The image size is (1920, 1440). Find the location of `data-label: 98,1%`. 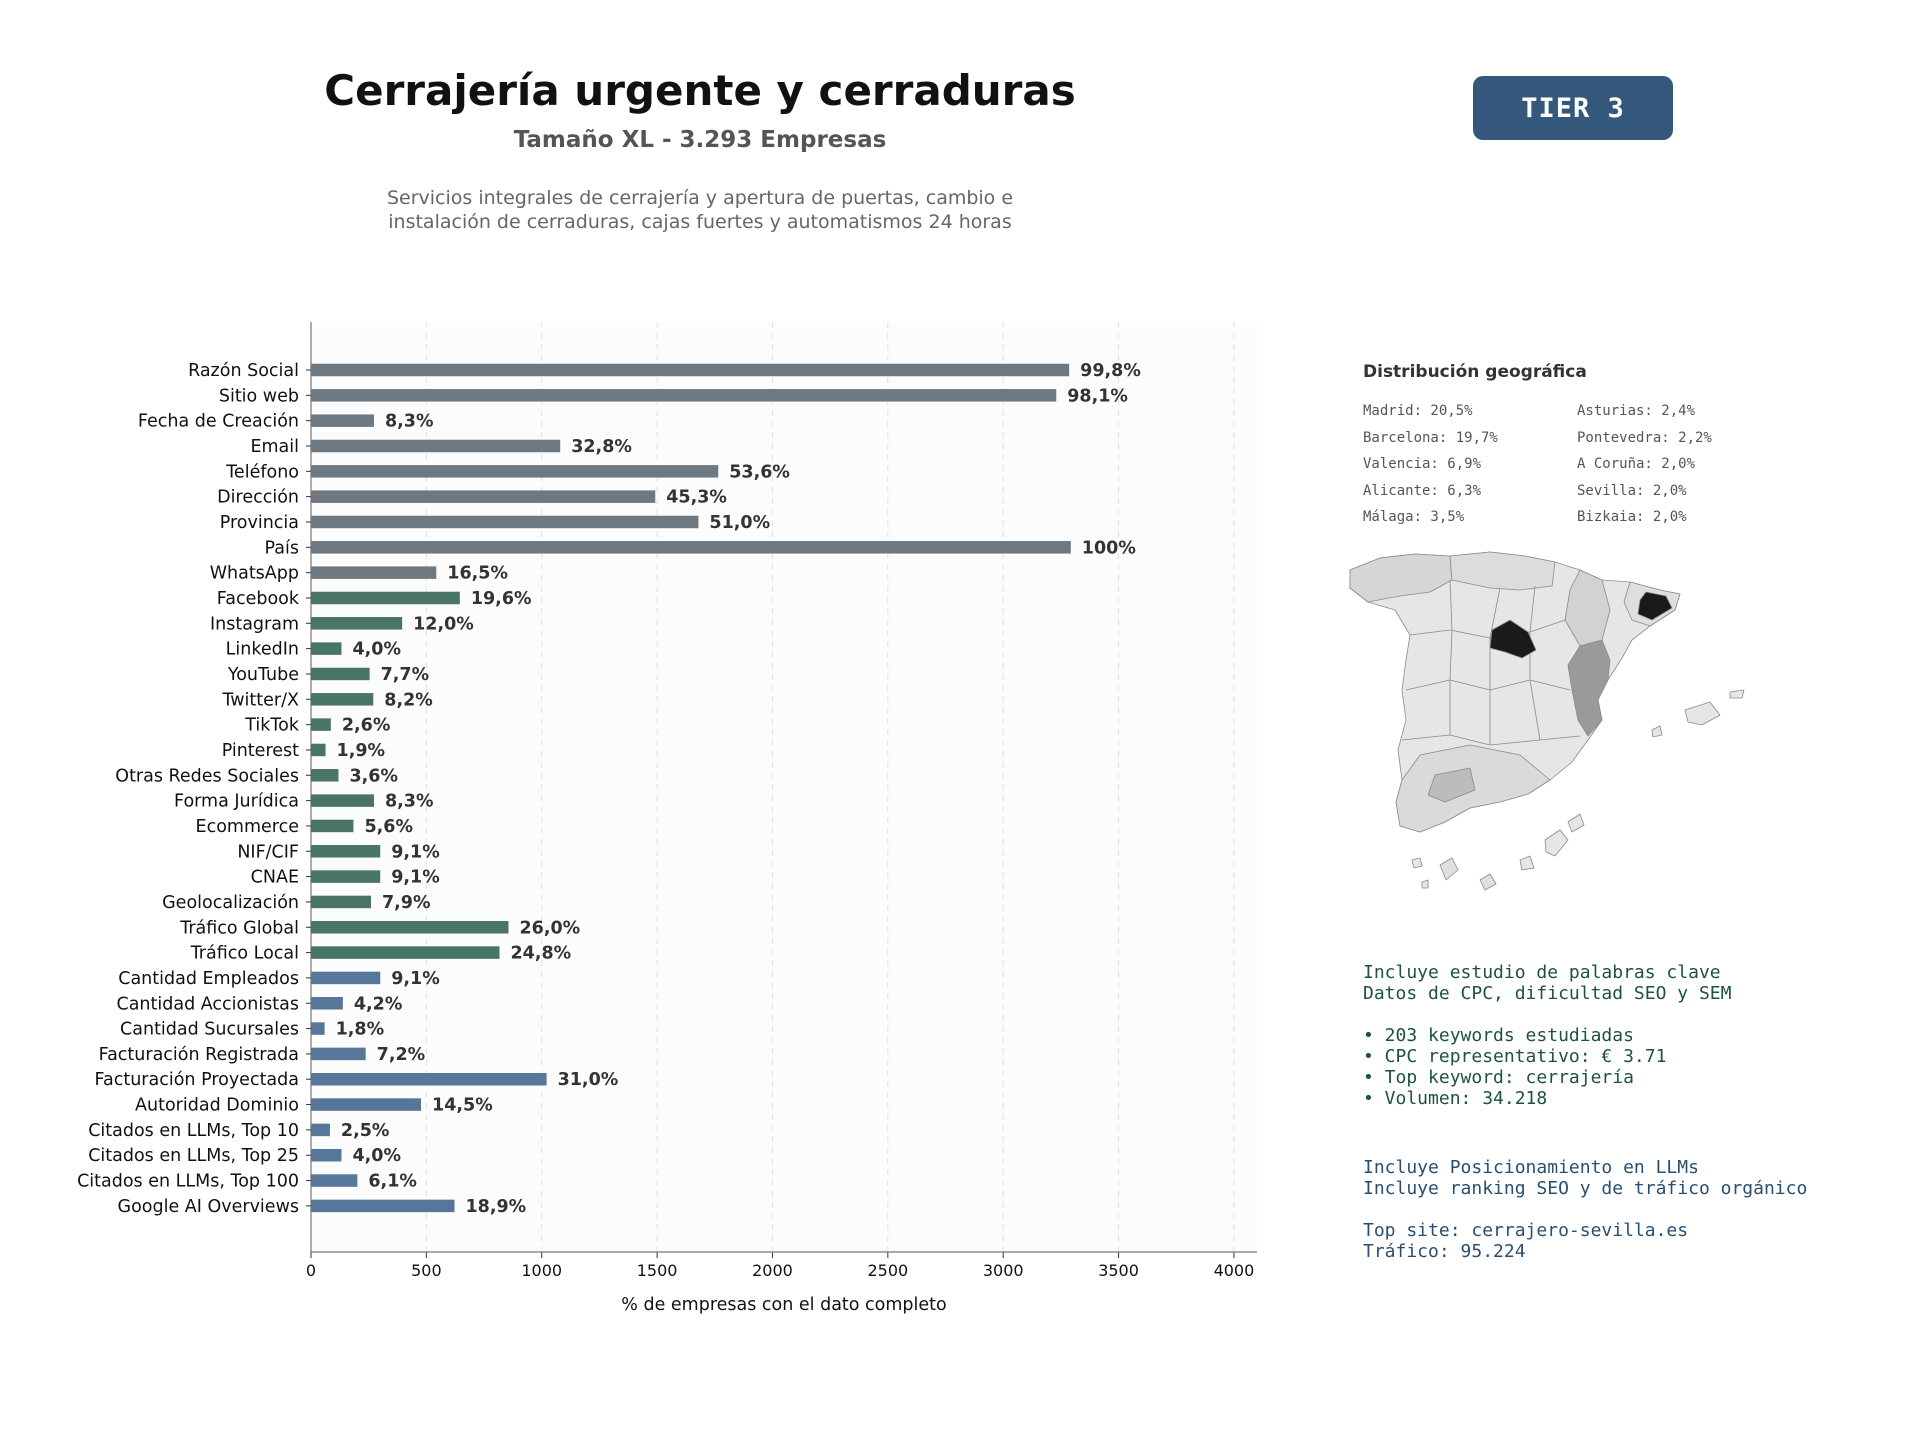

data-label: 98,1% is located at coordinates (1097, 396).